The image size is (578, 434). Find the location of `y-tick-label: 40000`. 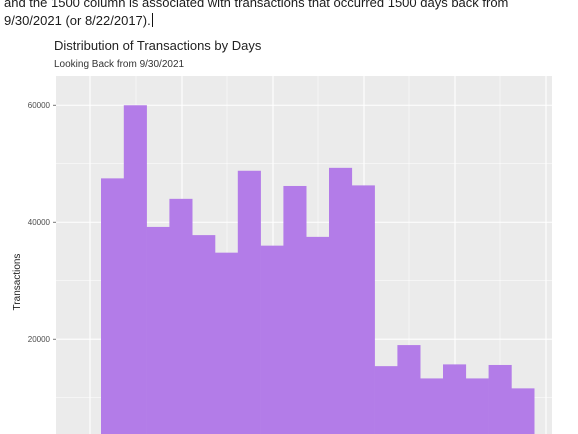

y-tick-label: 40000 is located at coordinates (39, 222).